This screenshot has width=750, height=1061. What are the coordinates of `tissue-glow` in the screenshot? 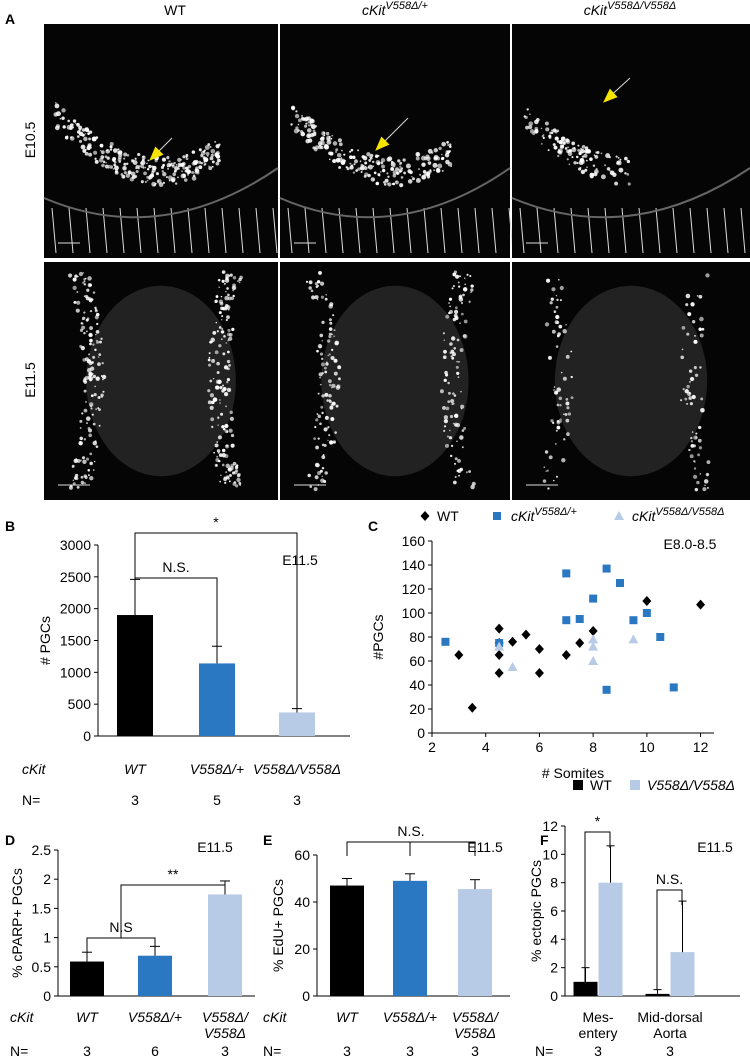 It's located at (395, 381).